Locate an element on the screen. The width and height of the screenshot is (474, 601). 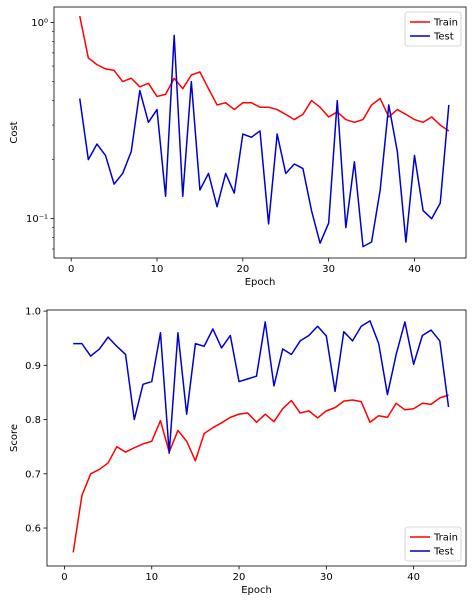
cost-y-tick-label: 10⁰ is located at coordinates (39, 23).